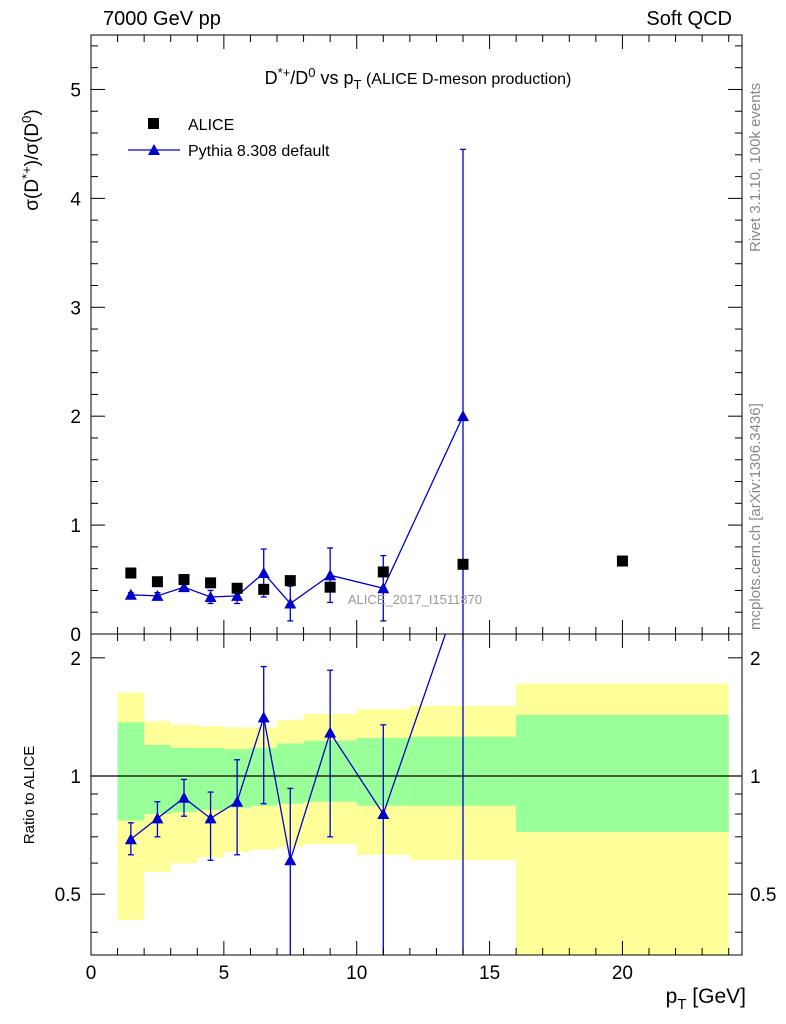 The height and width of the screenshot is (1024, 786). Describe the element at coordinates (415, 599) in the screenshot. I see `watermark-label: ALICE_2017_I1511870` at that location.